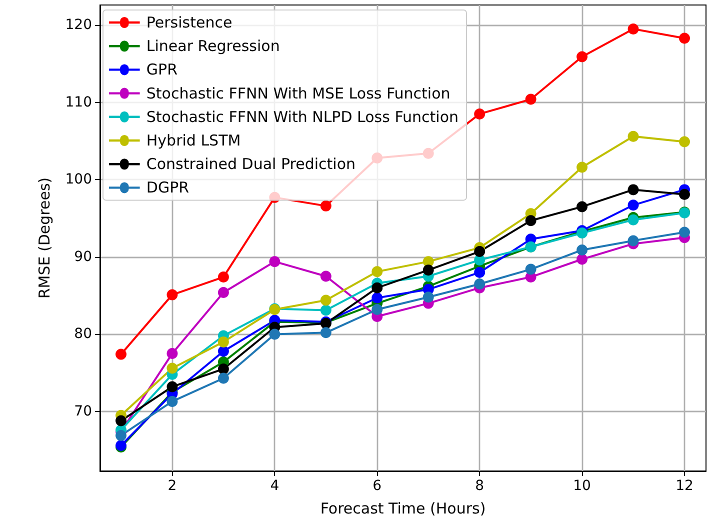 The image size is (714, 521). Describe the element at coordinates (78, 180) in the screenshot. I see `y-tick-label: 100` at that location.